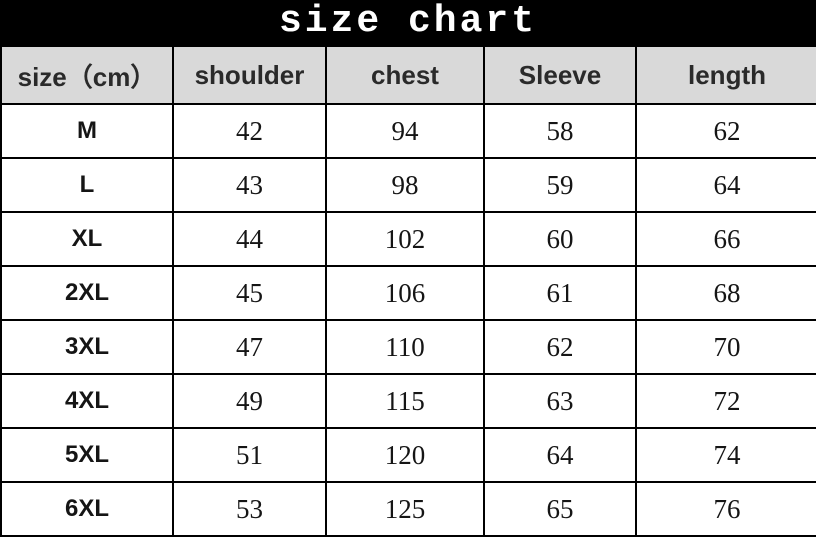 The height and width of the screenshot is (537, 816). I want to click on value-cell: 45, so click(249, 293).